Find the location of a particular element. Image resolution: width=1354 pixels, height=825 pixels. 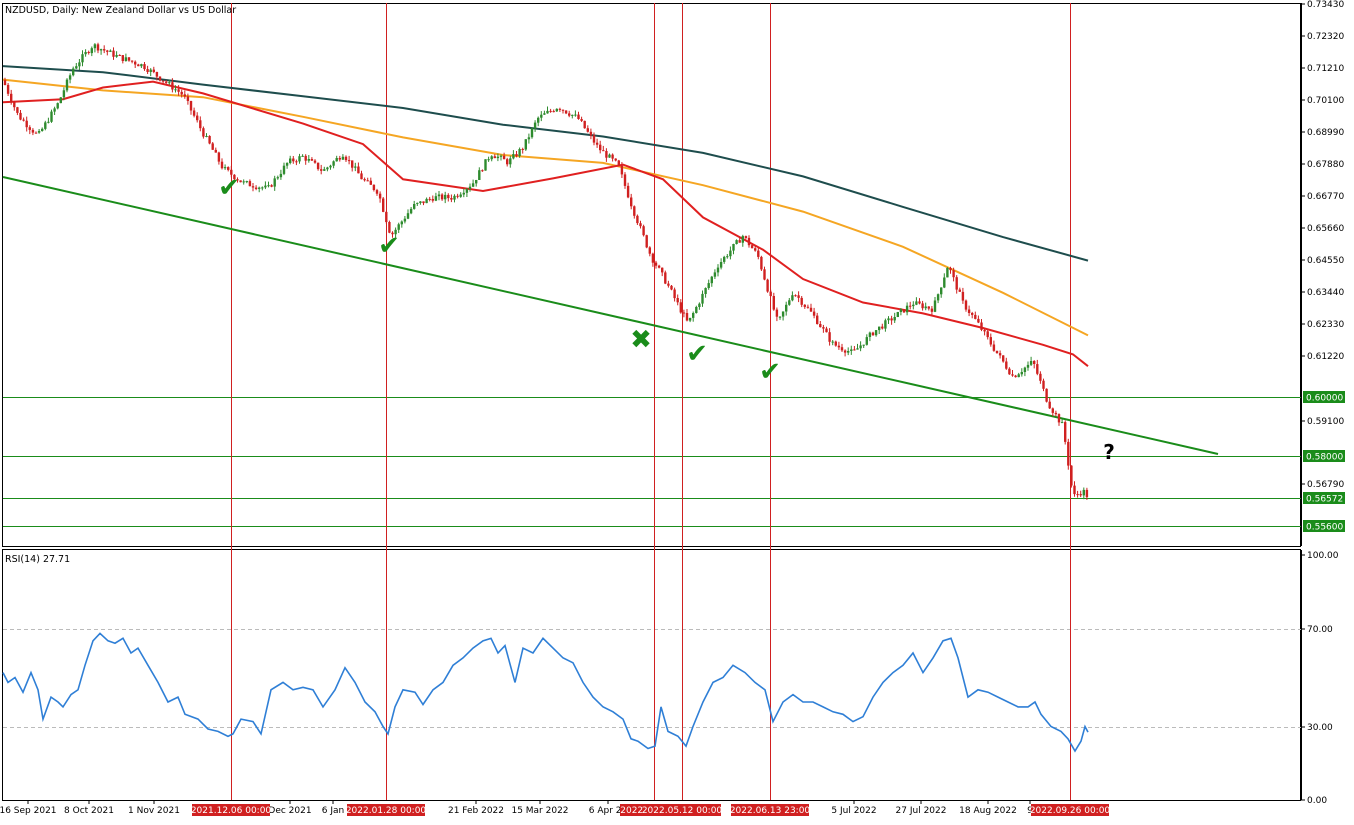

level-label: 0.56572 is located at coordinates (1324, 500).